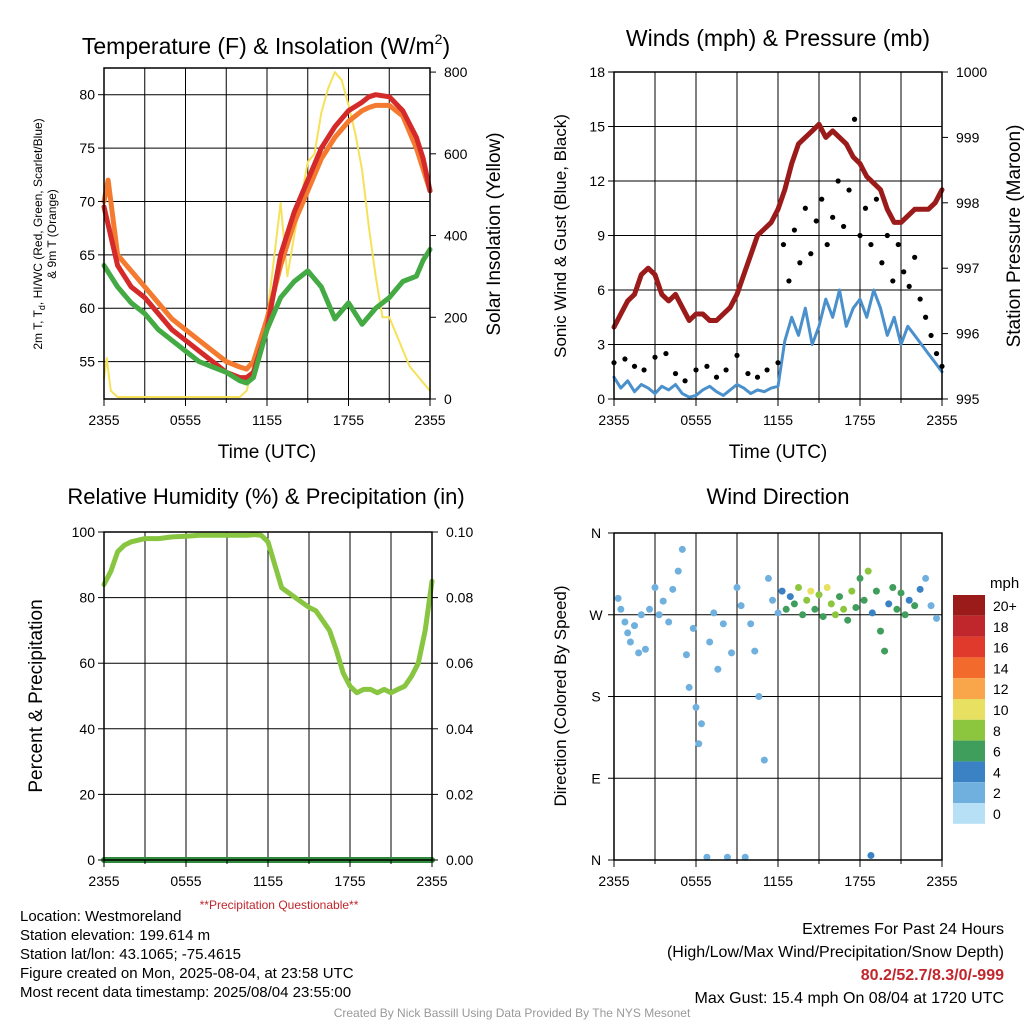 The width and height of the screenshot is (1024, 1024). I want to click on y-tick-label: 70, so click(87, 201).